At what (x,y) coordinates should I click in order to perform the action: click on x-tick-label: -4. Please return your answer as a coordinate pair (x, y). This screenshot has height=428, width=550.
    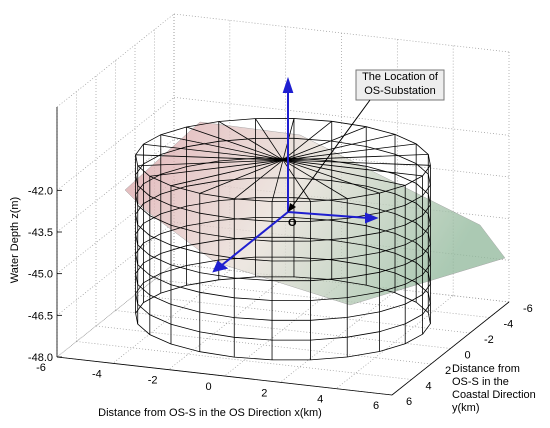
    Looking at the image, I should click on (97, 374).